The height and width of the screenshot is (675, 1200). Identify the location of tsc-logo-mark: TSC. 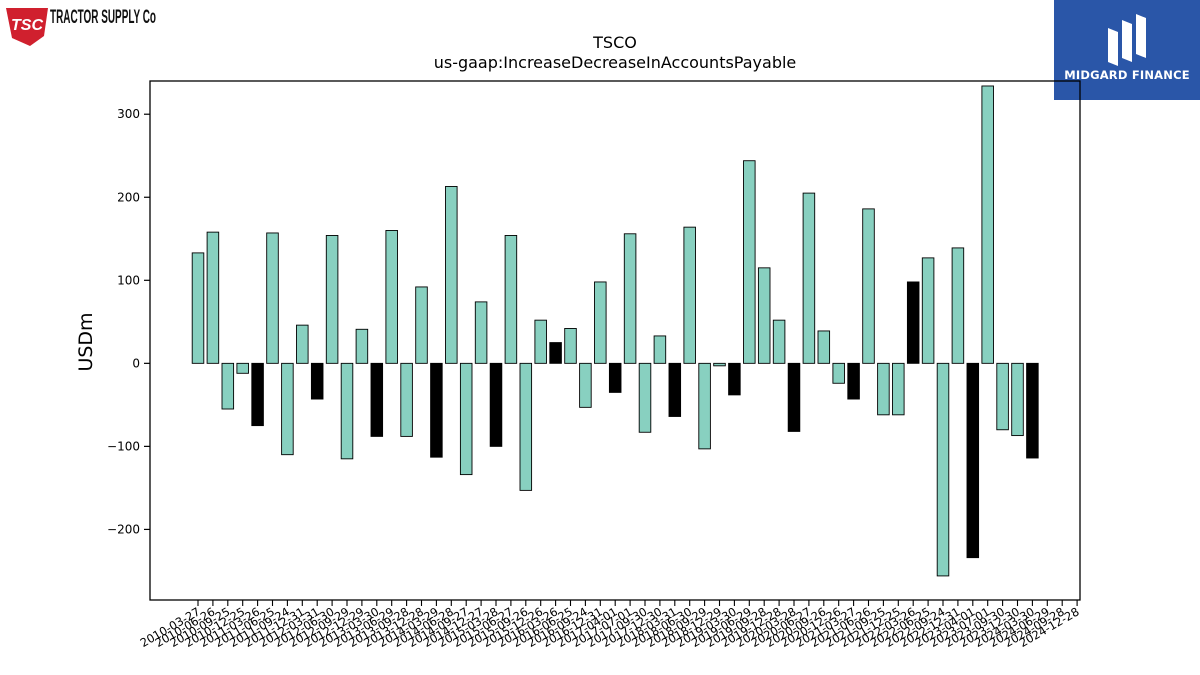
(27, 25).